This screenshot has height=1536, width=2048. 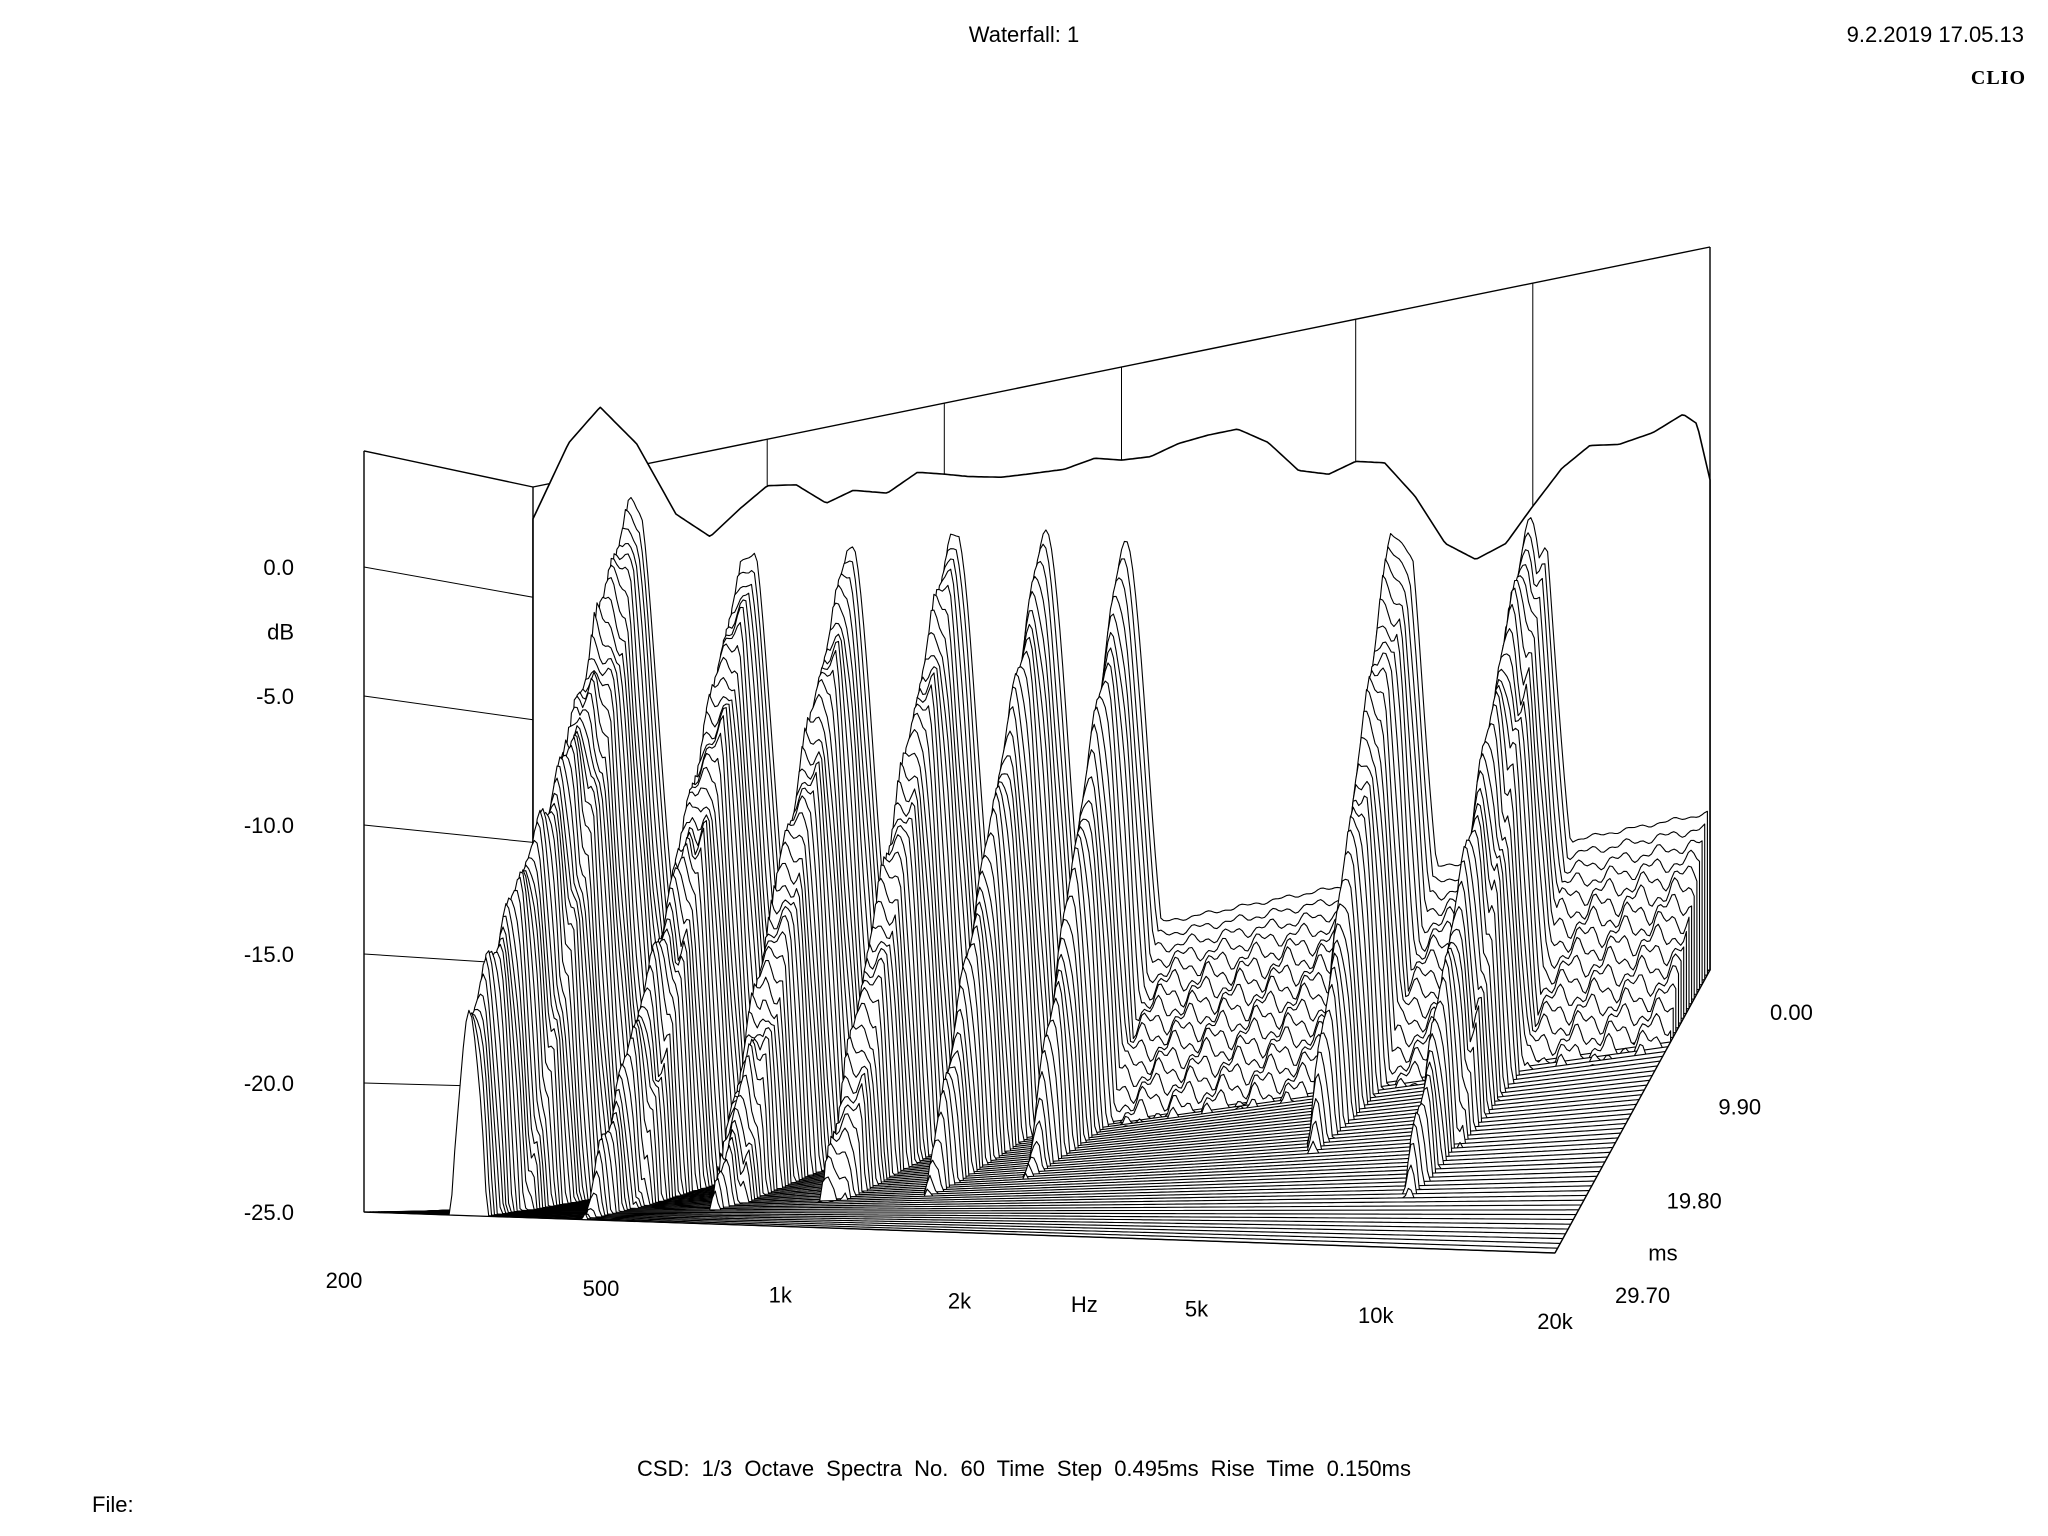 I want to click on x-tick-label: 20k, so click(x=1555, y=1321).